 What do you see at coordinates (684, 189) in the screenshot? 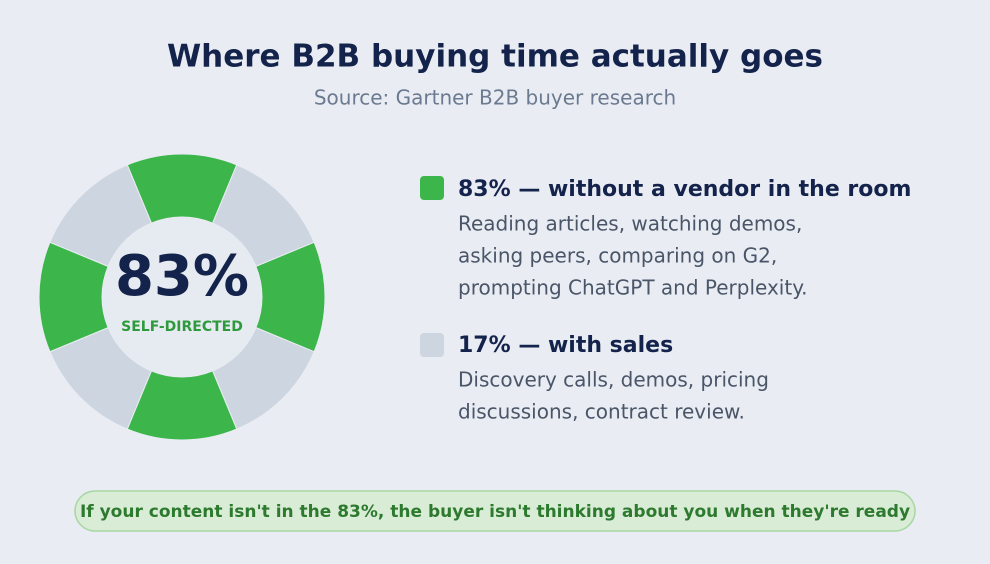
I see `legend-heading: 83% — without a vendor in the room` at bounding box center [684, 189].